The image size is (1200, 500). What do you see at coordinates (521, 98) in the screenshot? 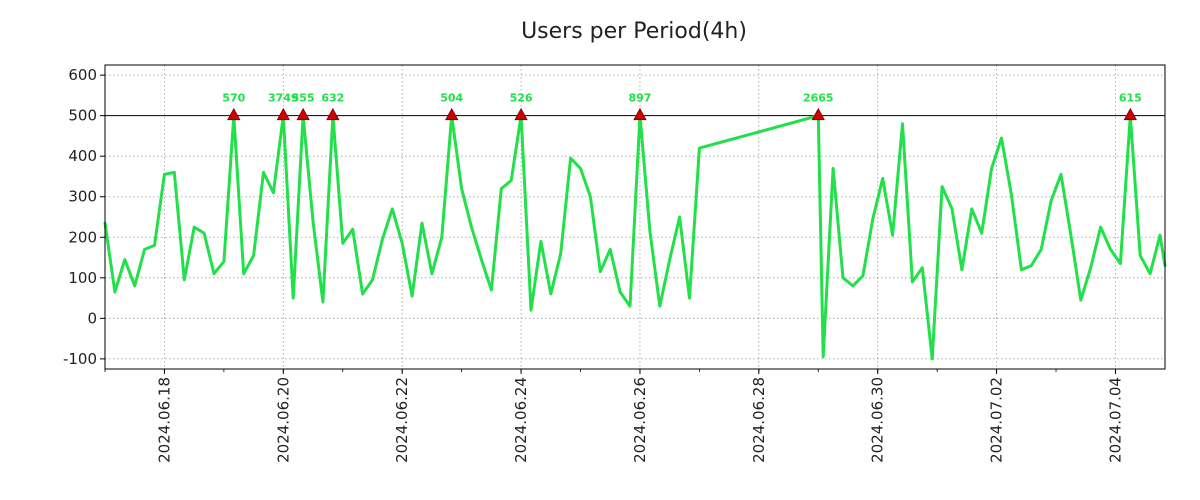
I see `capped-point-label: 526` at bounding box center [521, 98].